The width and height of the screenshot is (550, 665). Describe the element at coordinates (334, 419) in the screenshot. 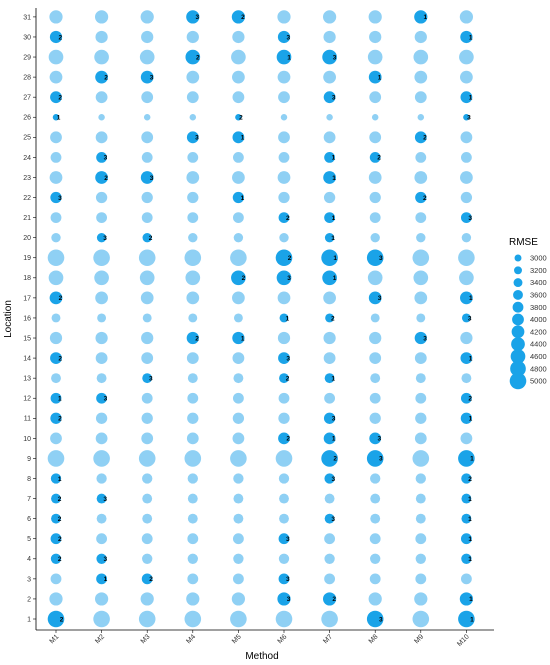

I see `rank-label-M7-loc-11: 3` at that location.